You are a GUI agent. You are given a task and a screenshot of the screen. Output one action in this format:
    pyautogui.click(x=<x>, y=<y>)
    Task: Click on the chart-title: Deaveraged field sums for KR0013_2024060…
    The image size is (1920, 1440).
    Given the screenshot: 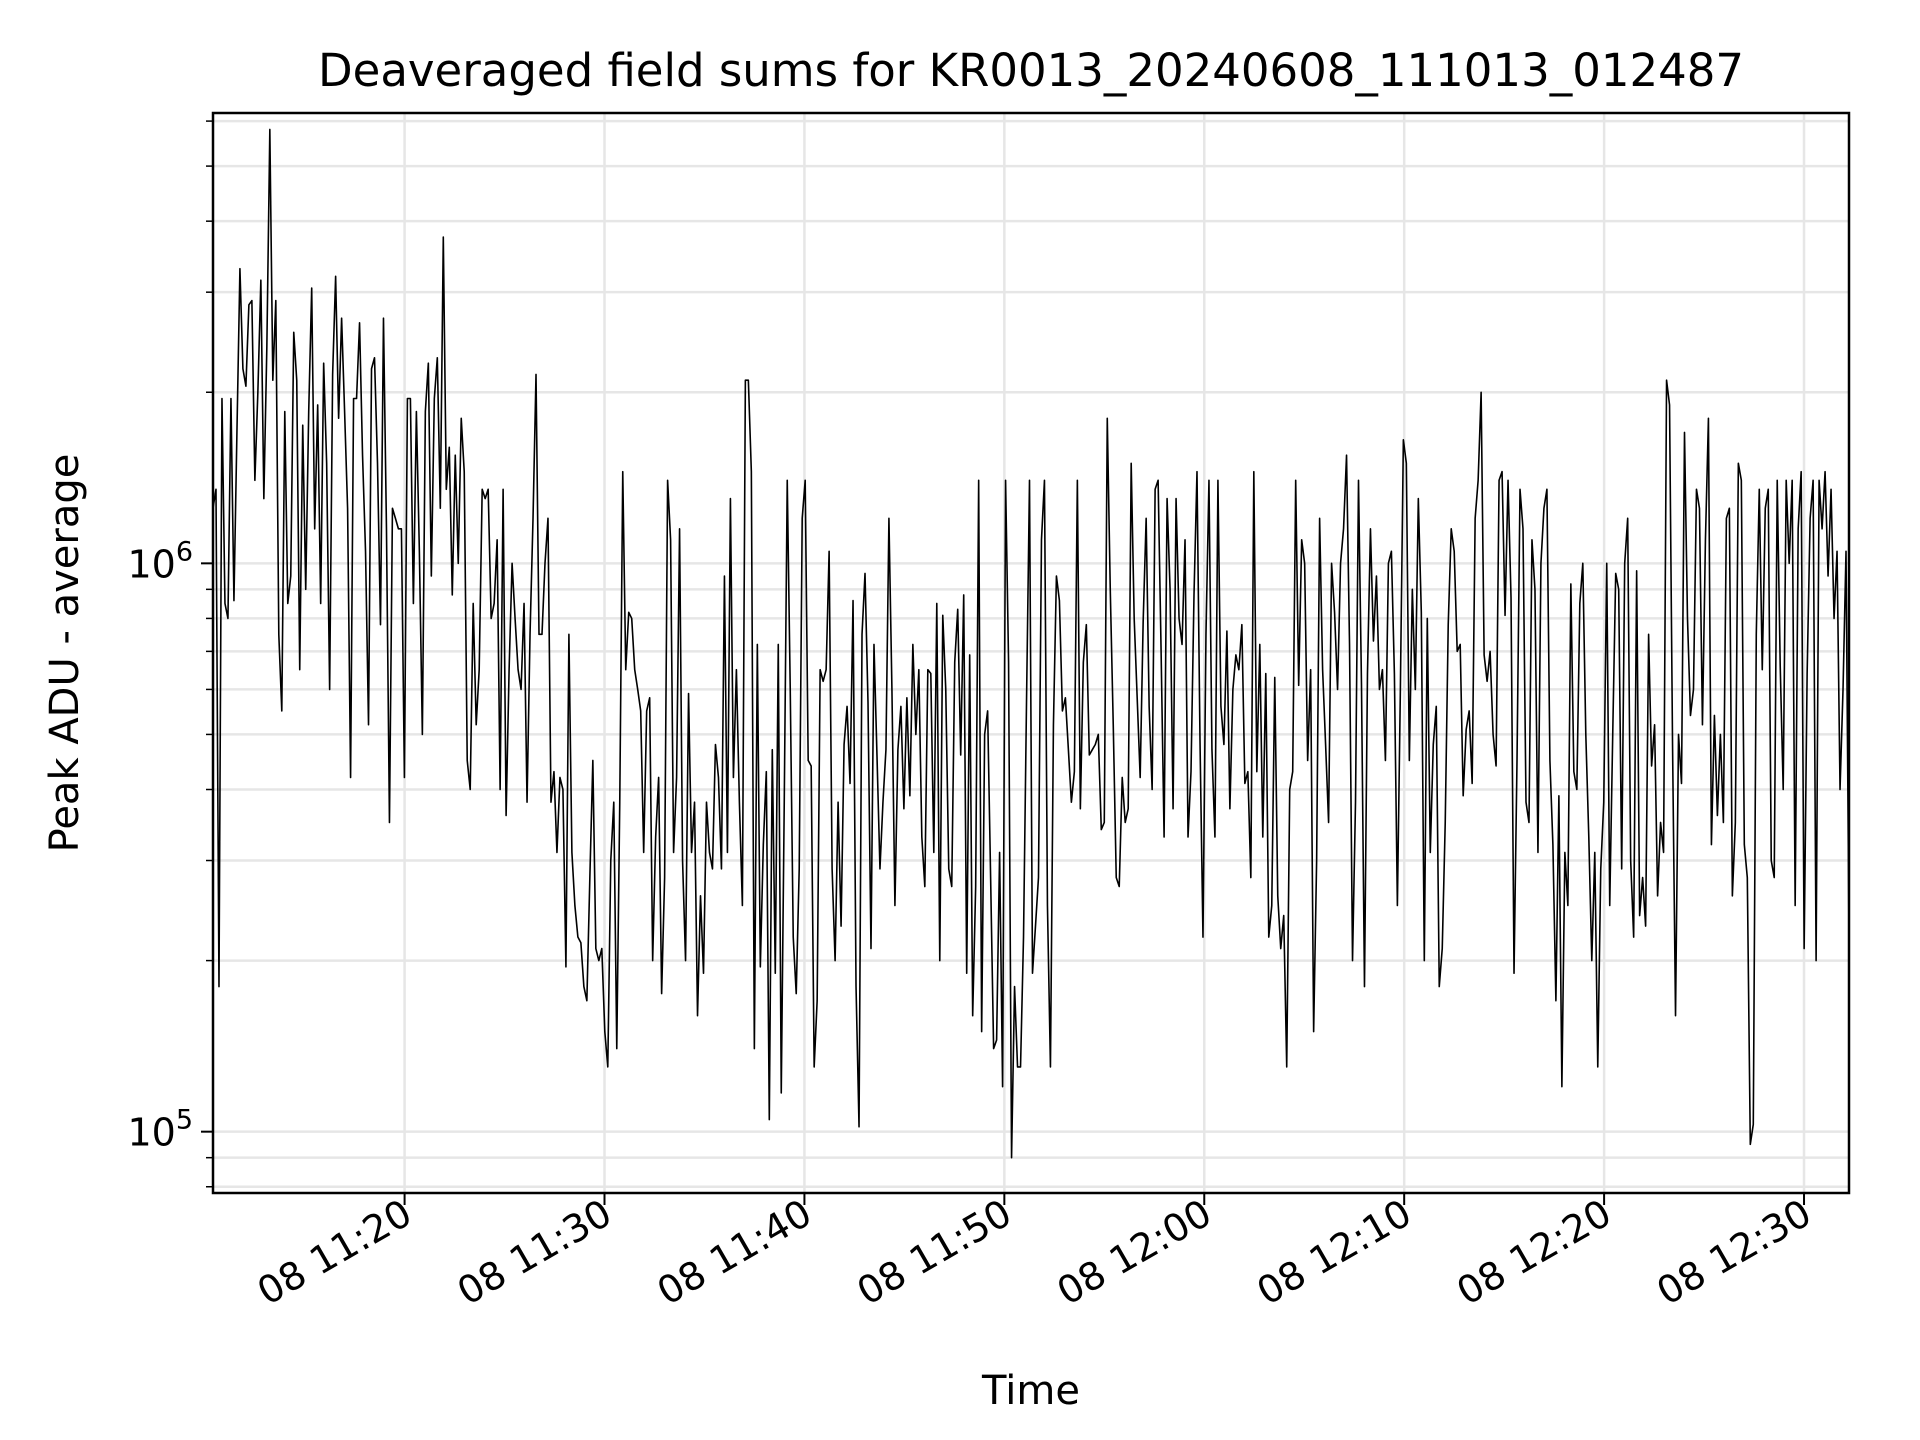 What is the action you would take?
    pyautogui.click(x=1031, y=70)
    